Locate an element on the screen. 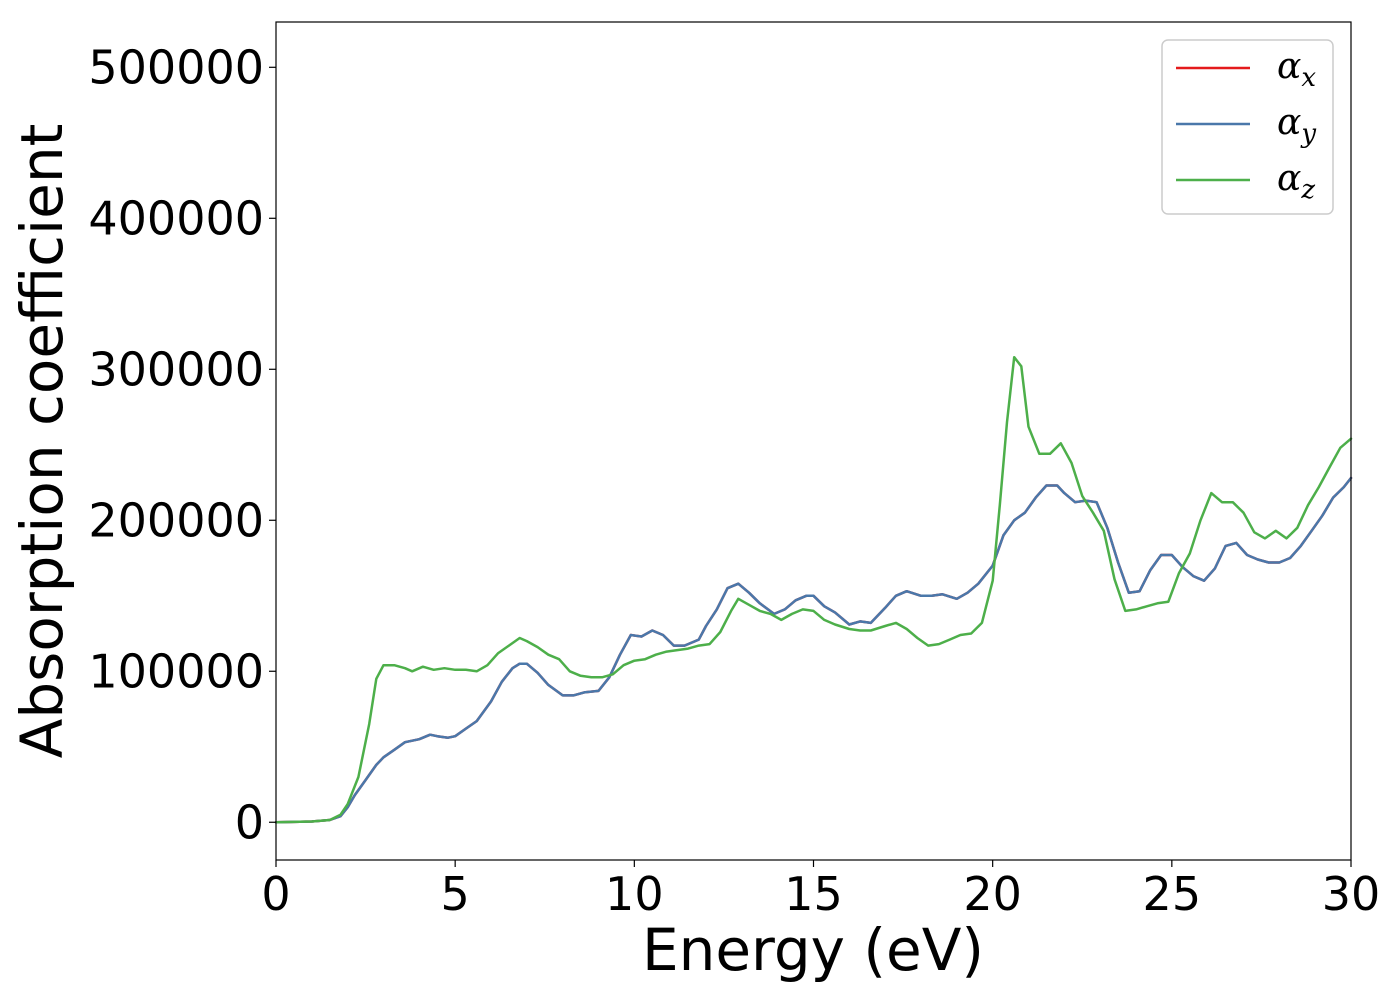  legend-label-y: αy is located at coordinates (1296, 125).